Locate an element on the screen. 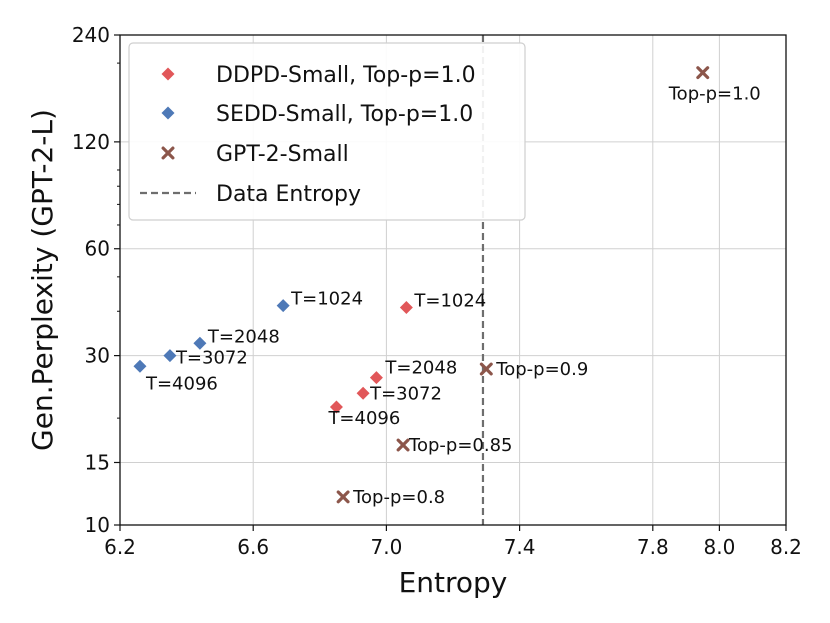 This screenshot has height=623, width=830. legend-box is located at coordinates (327, 131).